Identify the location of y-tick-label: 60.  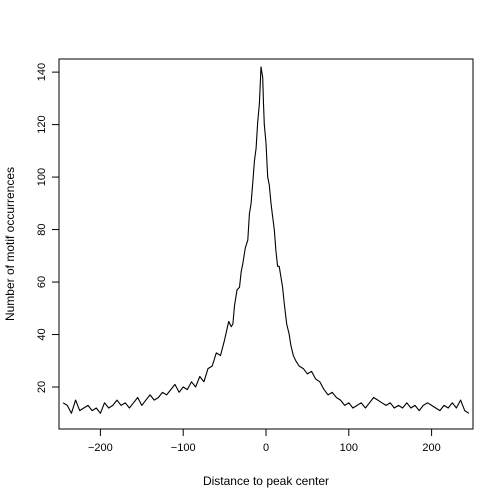
(42, 282).